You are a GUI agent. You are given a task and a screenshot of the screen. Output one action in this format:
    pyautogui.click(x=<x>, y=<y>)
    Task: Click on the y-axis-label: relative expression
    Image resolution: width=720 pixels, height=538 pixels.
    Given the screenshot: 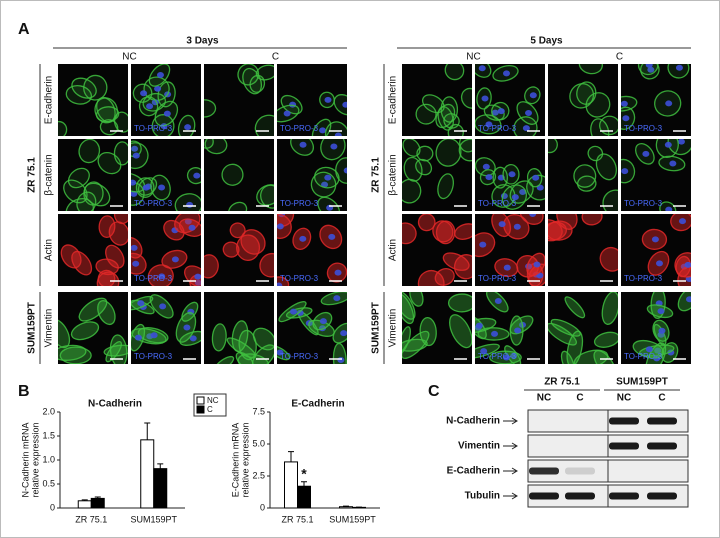 What is the action you would take?
    pyautogui.click(x=35, y=459)
    